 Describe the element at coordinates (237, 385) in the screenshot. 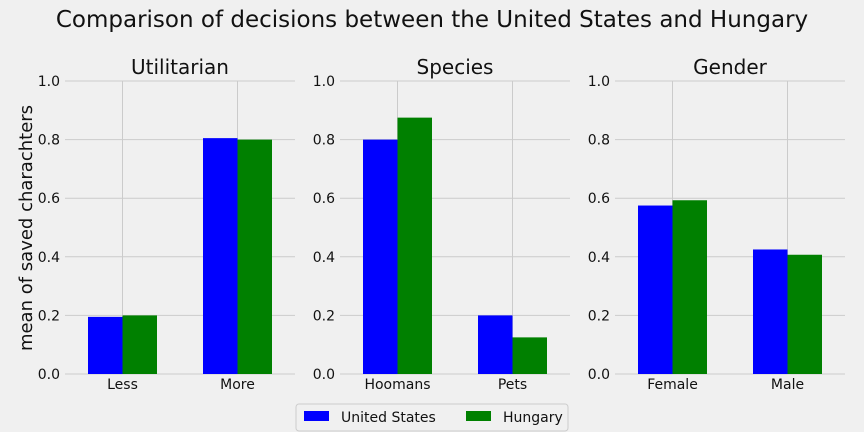

I see `x-tick-label: More` at that location.